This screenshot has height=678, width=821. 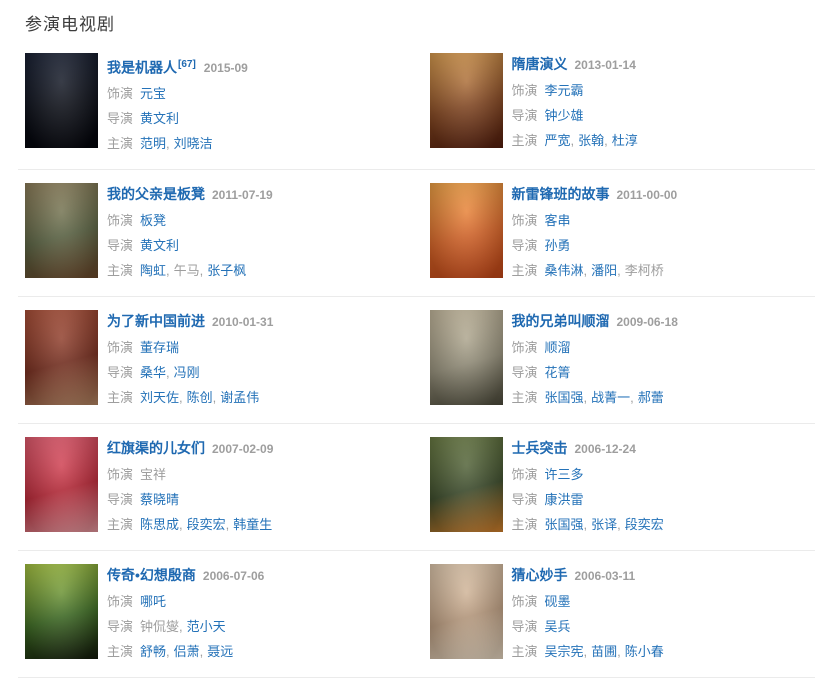 What do you see at coordinates (153, 144) in the screenshot?
I see `person-link: 范明` at bounding box center [153, 144].